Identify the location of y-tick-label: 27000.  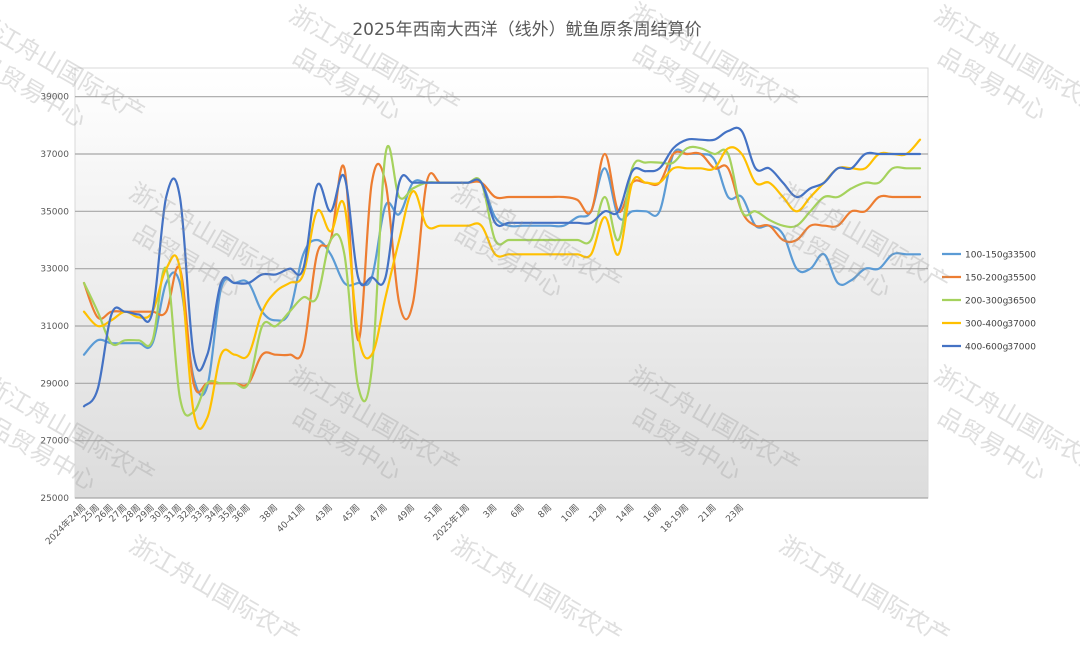
(54, 442).